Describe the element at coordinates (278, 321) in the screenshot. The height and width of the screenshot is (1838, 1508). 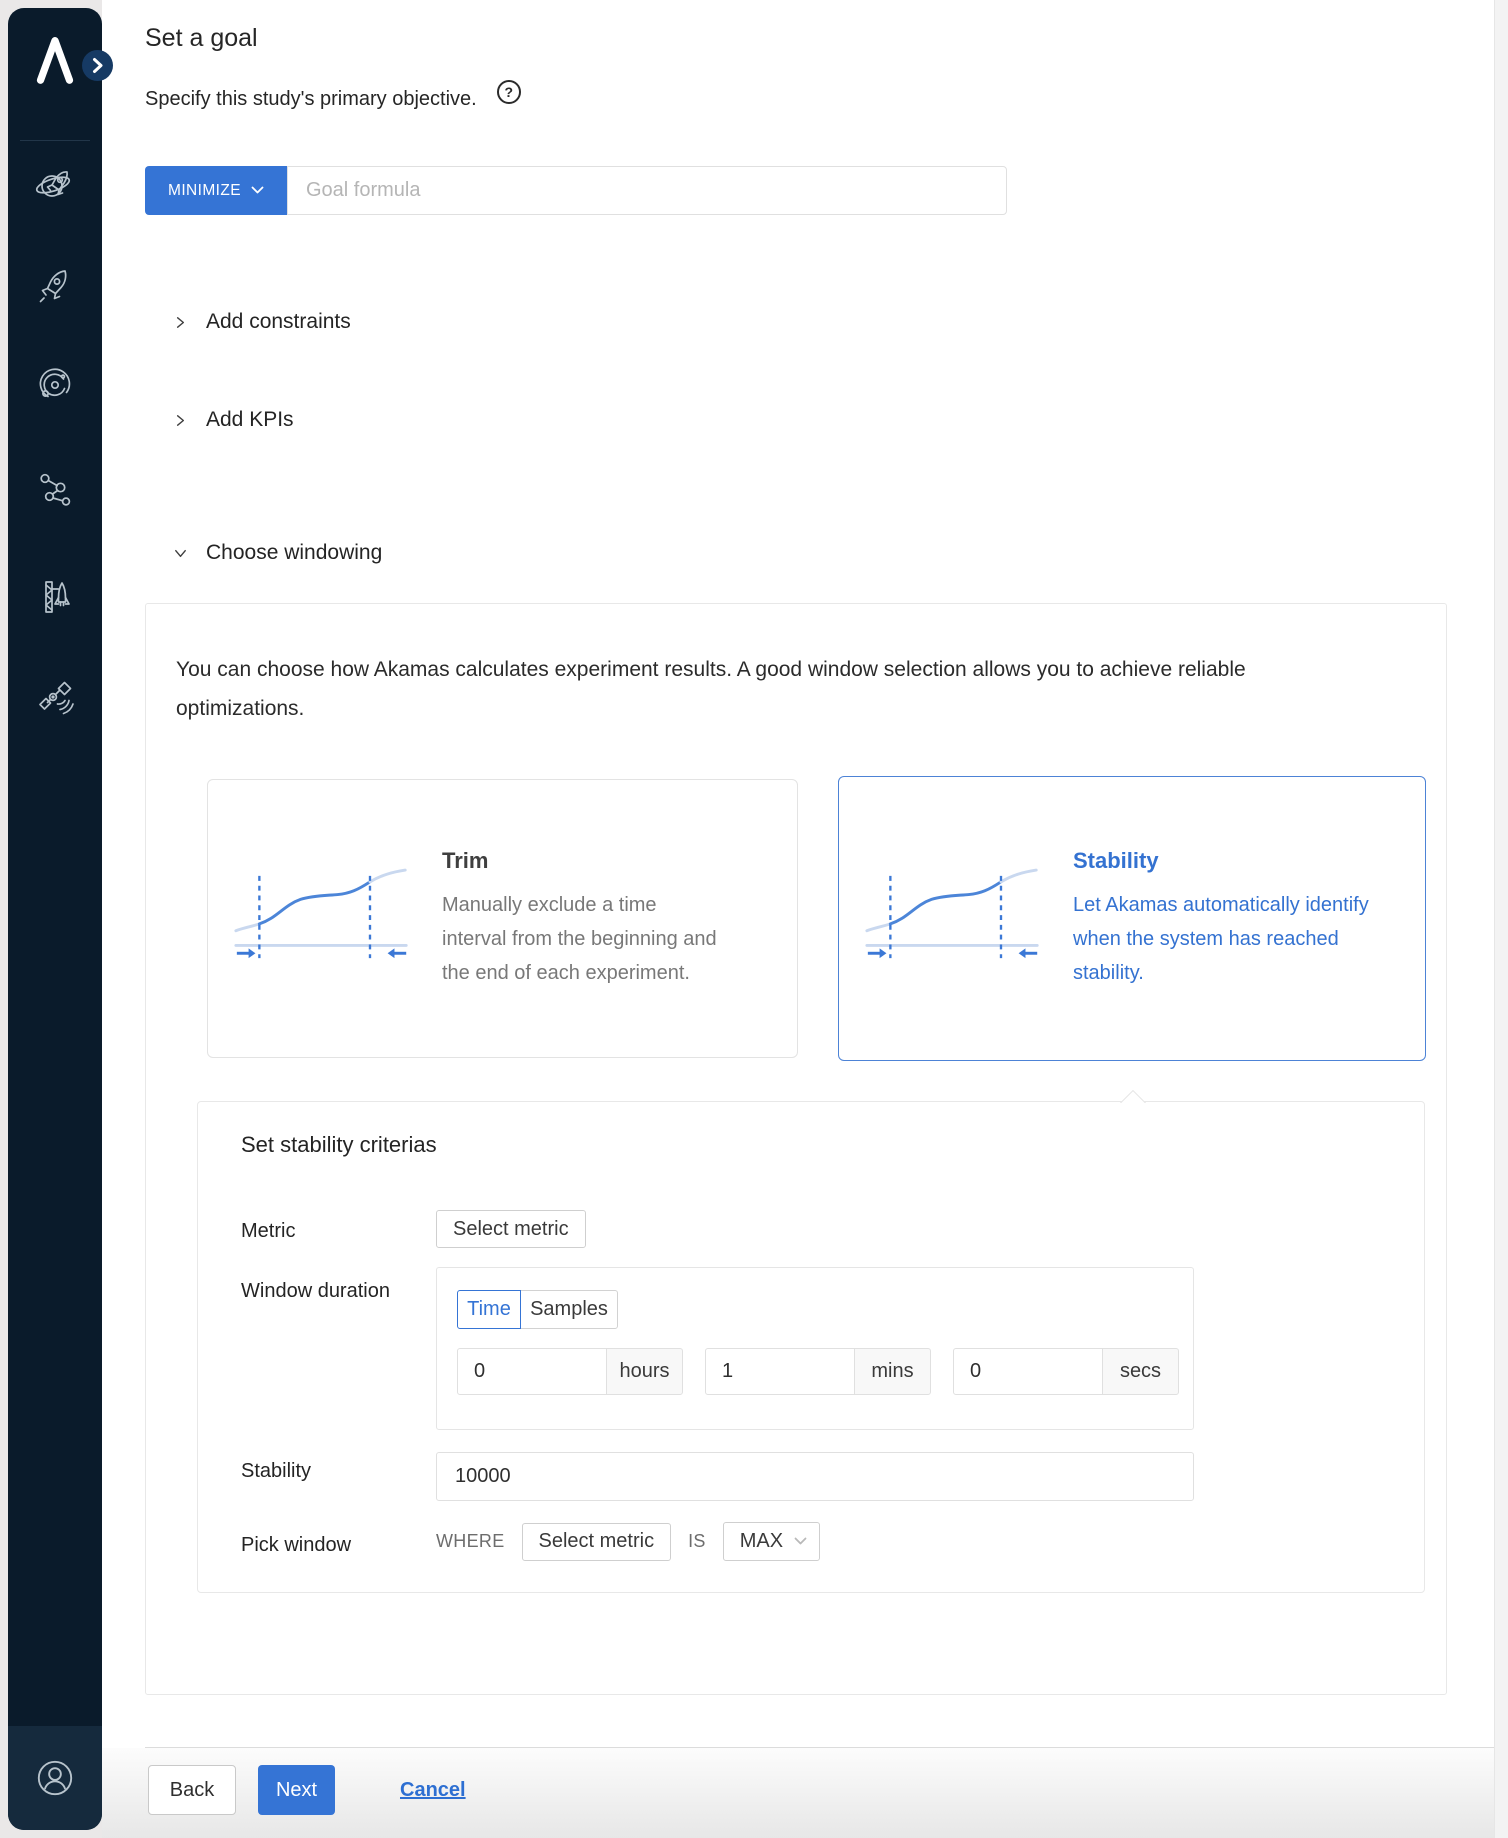
I see `section-label: Add constraints` at that location.